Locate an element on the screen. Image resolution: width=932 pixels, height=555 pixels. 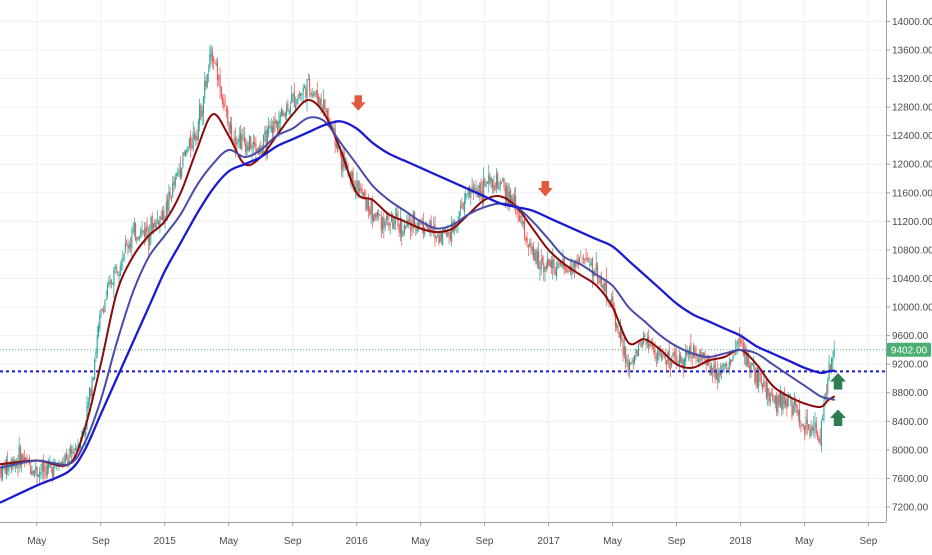
y-tick-label: 13600.00 is located at coordinates (912, 50).